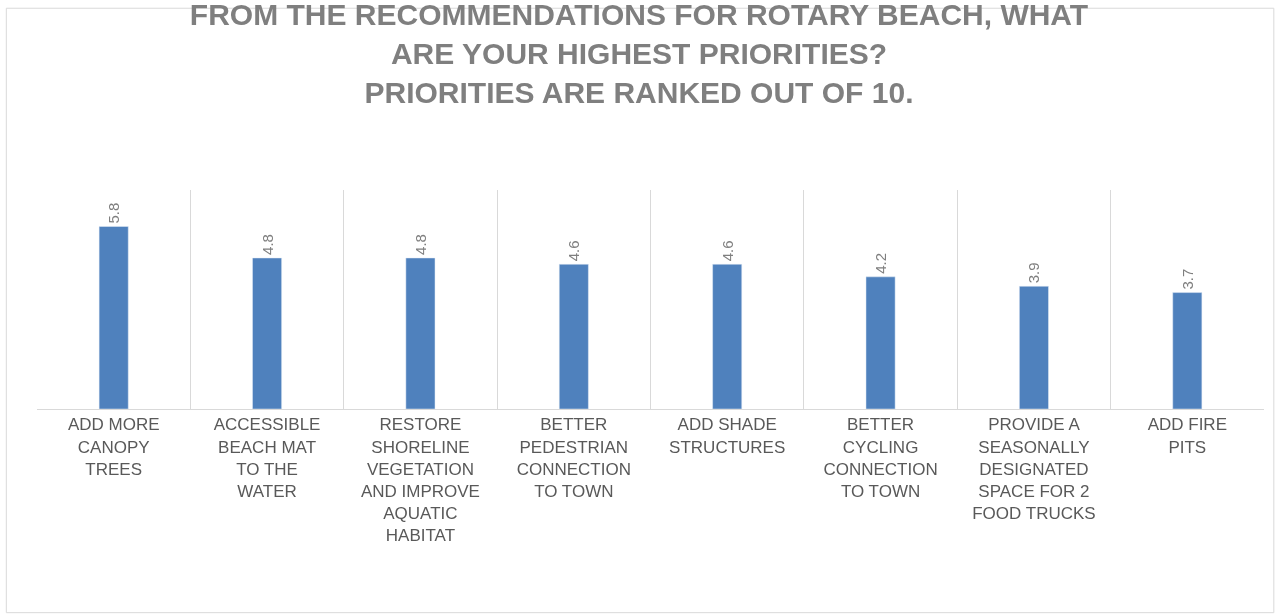 This screenshot has height=614, width=1278. What do you see at coordinates (113, 447) in the screenshot?
I see `x-tick-label: ADD MORE CANOPY TREES` at bounding box center [113, 447].